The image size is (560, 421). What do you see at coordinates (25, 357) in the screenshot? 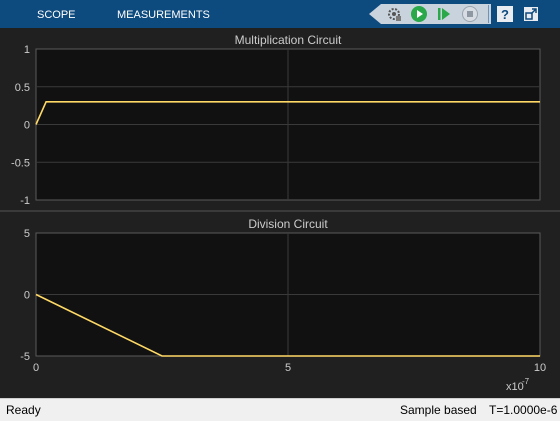
I see `plot2-y-tick-label: -5` at bounding box center [25, 357].